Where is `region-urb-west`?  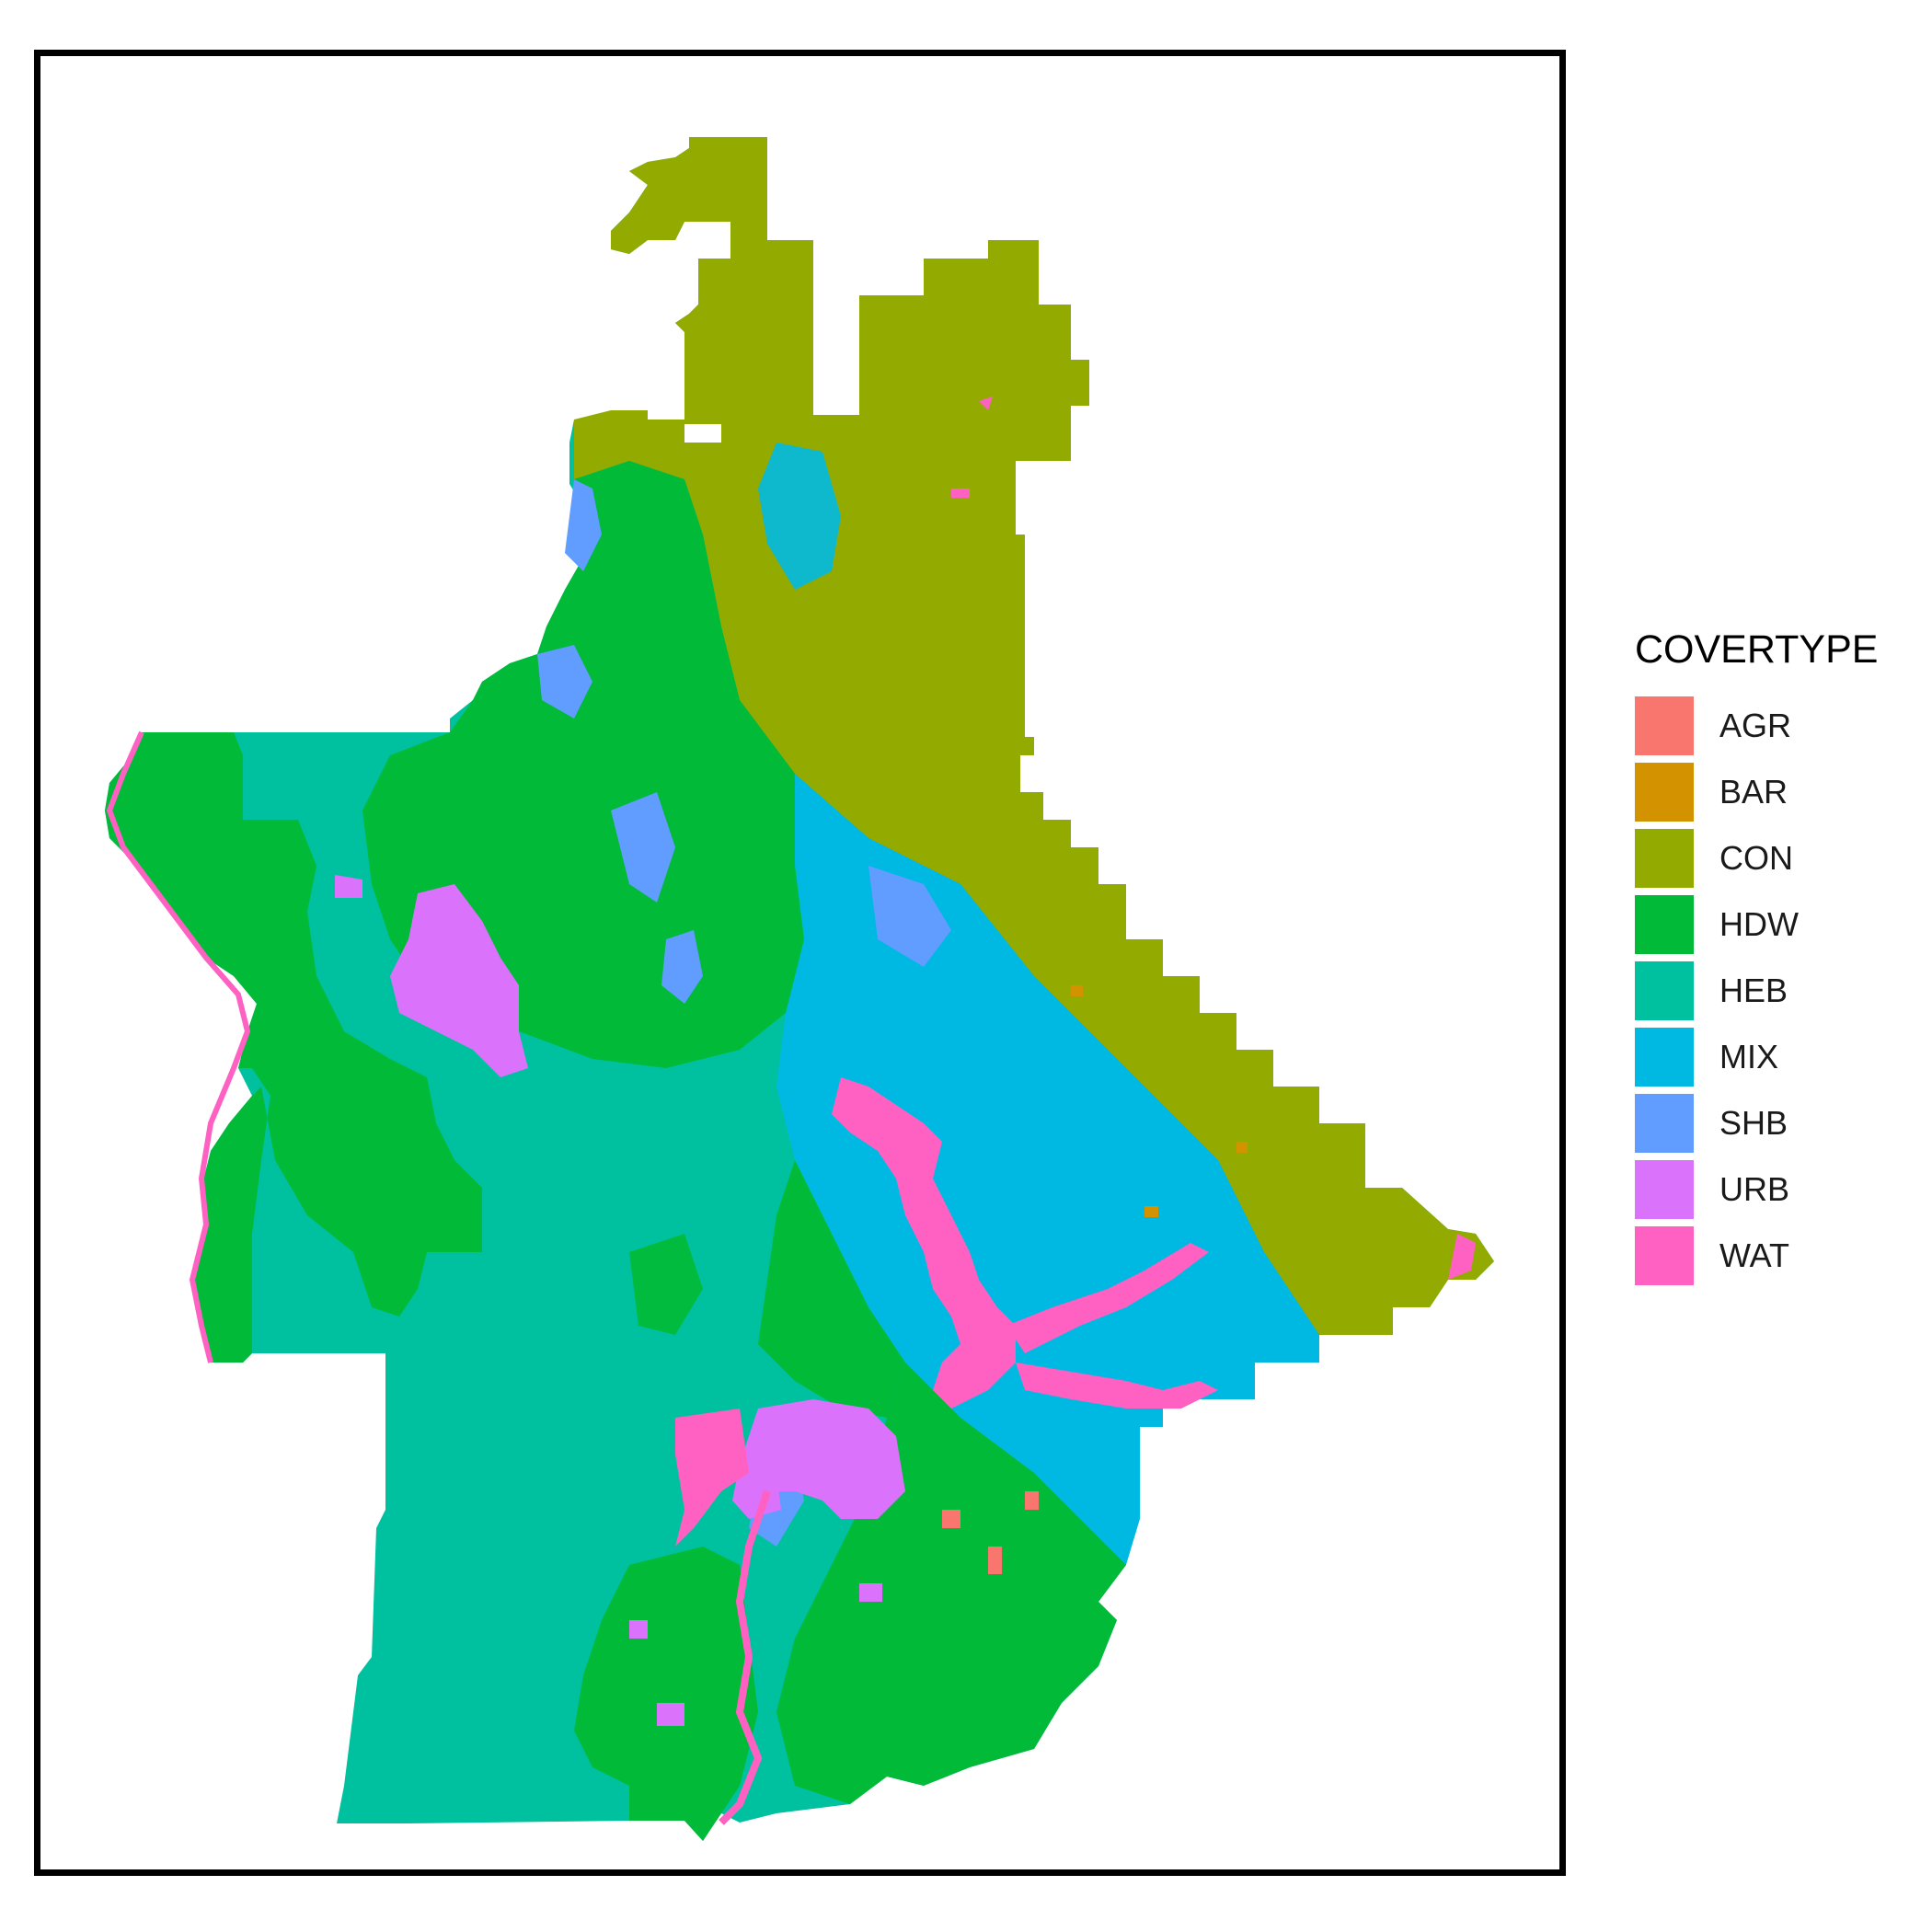 region-urb-west is located at coordinates (459, 980).